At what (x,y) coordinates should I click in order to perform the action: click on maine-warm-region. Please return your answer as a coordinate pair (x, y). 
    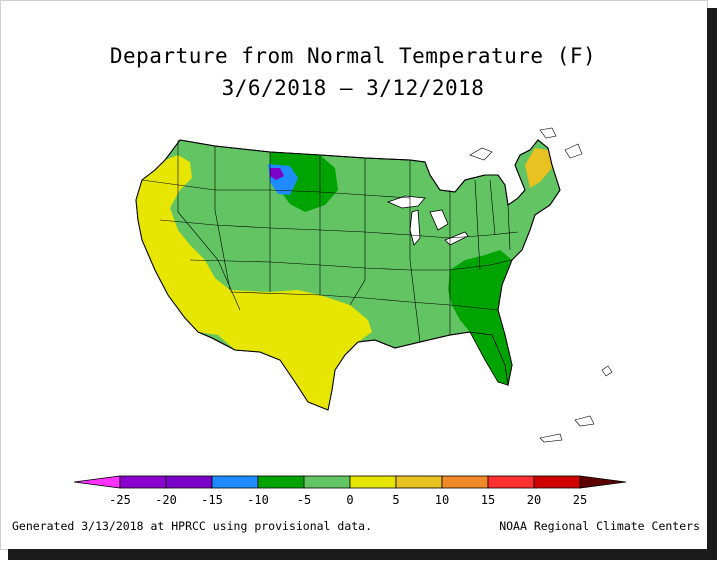
    Looking at the image, I should click on (538, 168).